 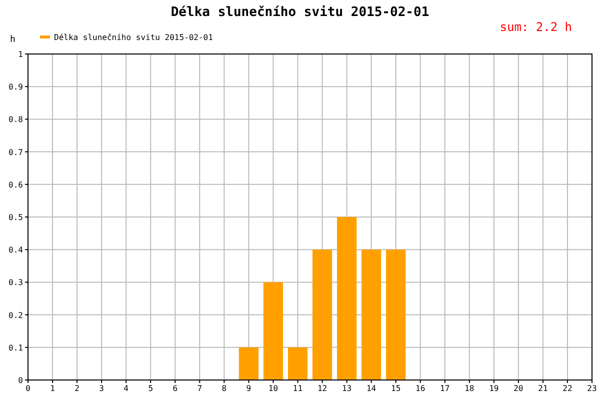 What do you see at coordinates (494, 388) in the screenshot?
I see `x-tick-label: 19` at bounding box center [494, 388].